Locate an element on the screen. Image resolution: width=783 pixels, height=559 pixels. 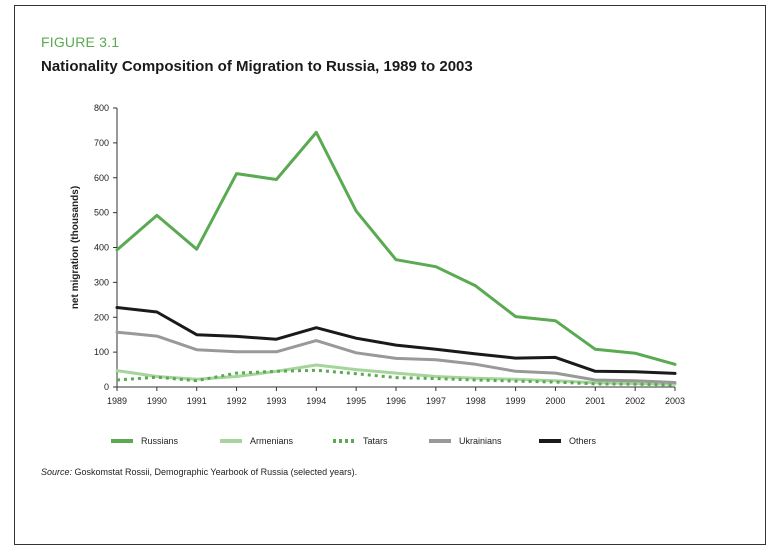
legend-label-russians: Russians is located at coordinates (160, 441).